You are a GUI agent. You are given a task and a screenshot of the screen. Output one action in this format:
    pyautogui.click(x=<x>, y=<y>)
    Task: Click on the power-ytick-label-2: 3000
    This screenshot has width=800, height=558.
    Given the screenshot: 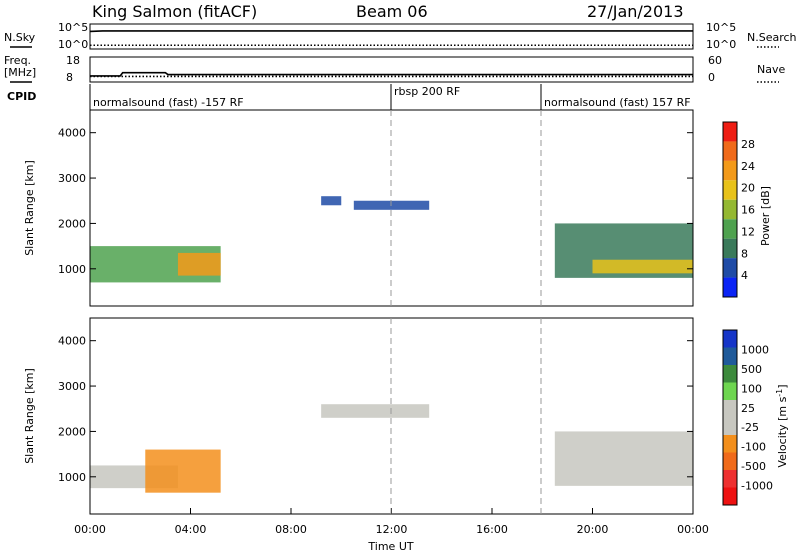 What is the action you would take?
    pyautogui.click(x=72, y=178)
    